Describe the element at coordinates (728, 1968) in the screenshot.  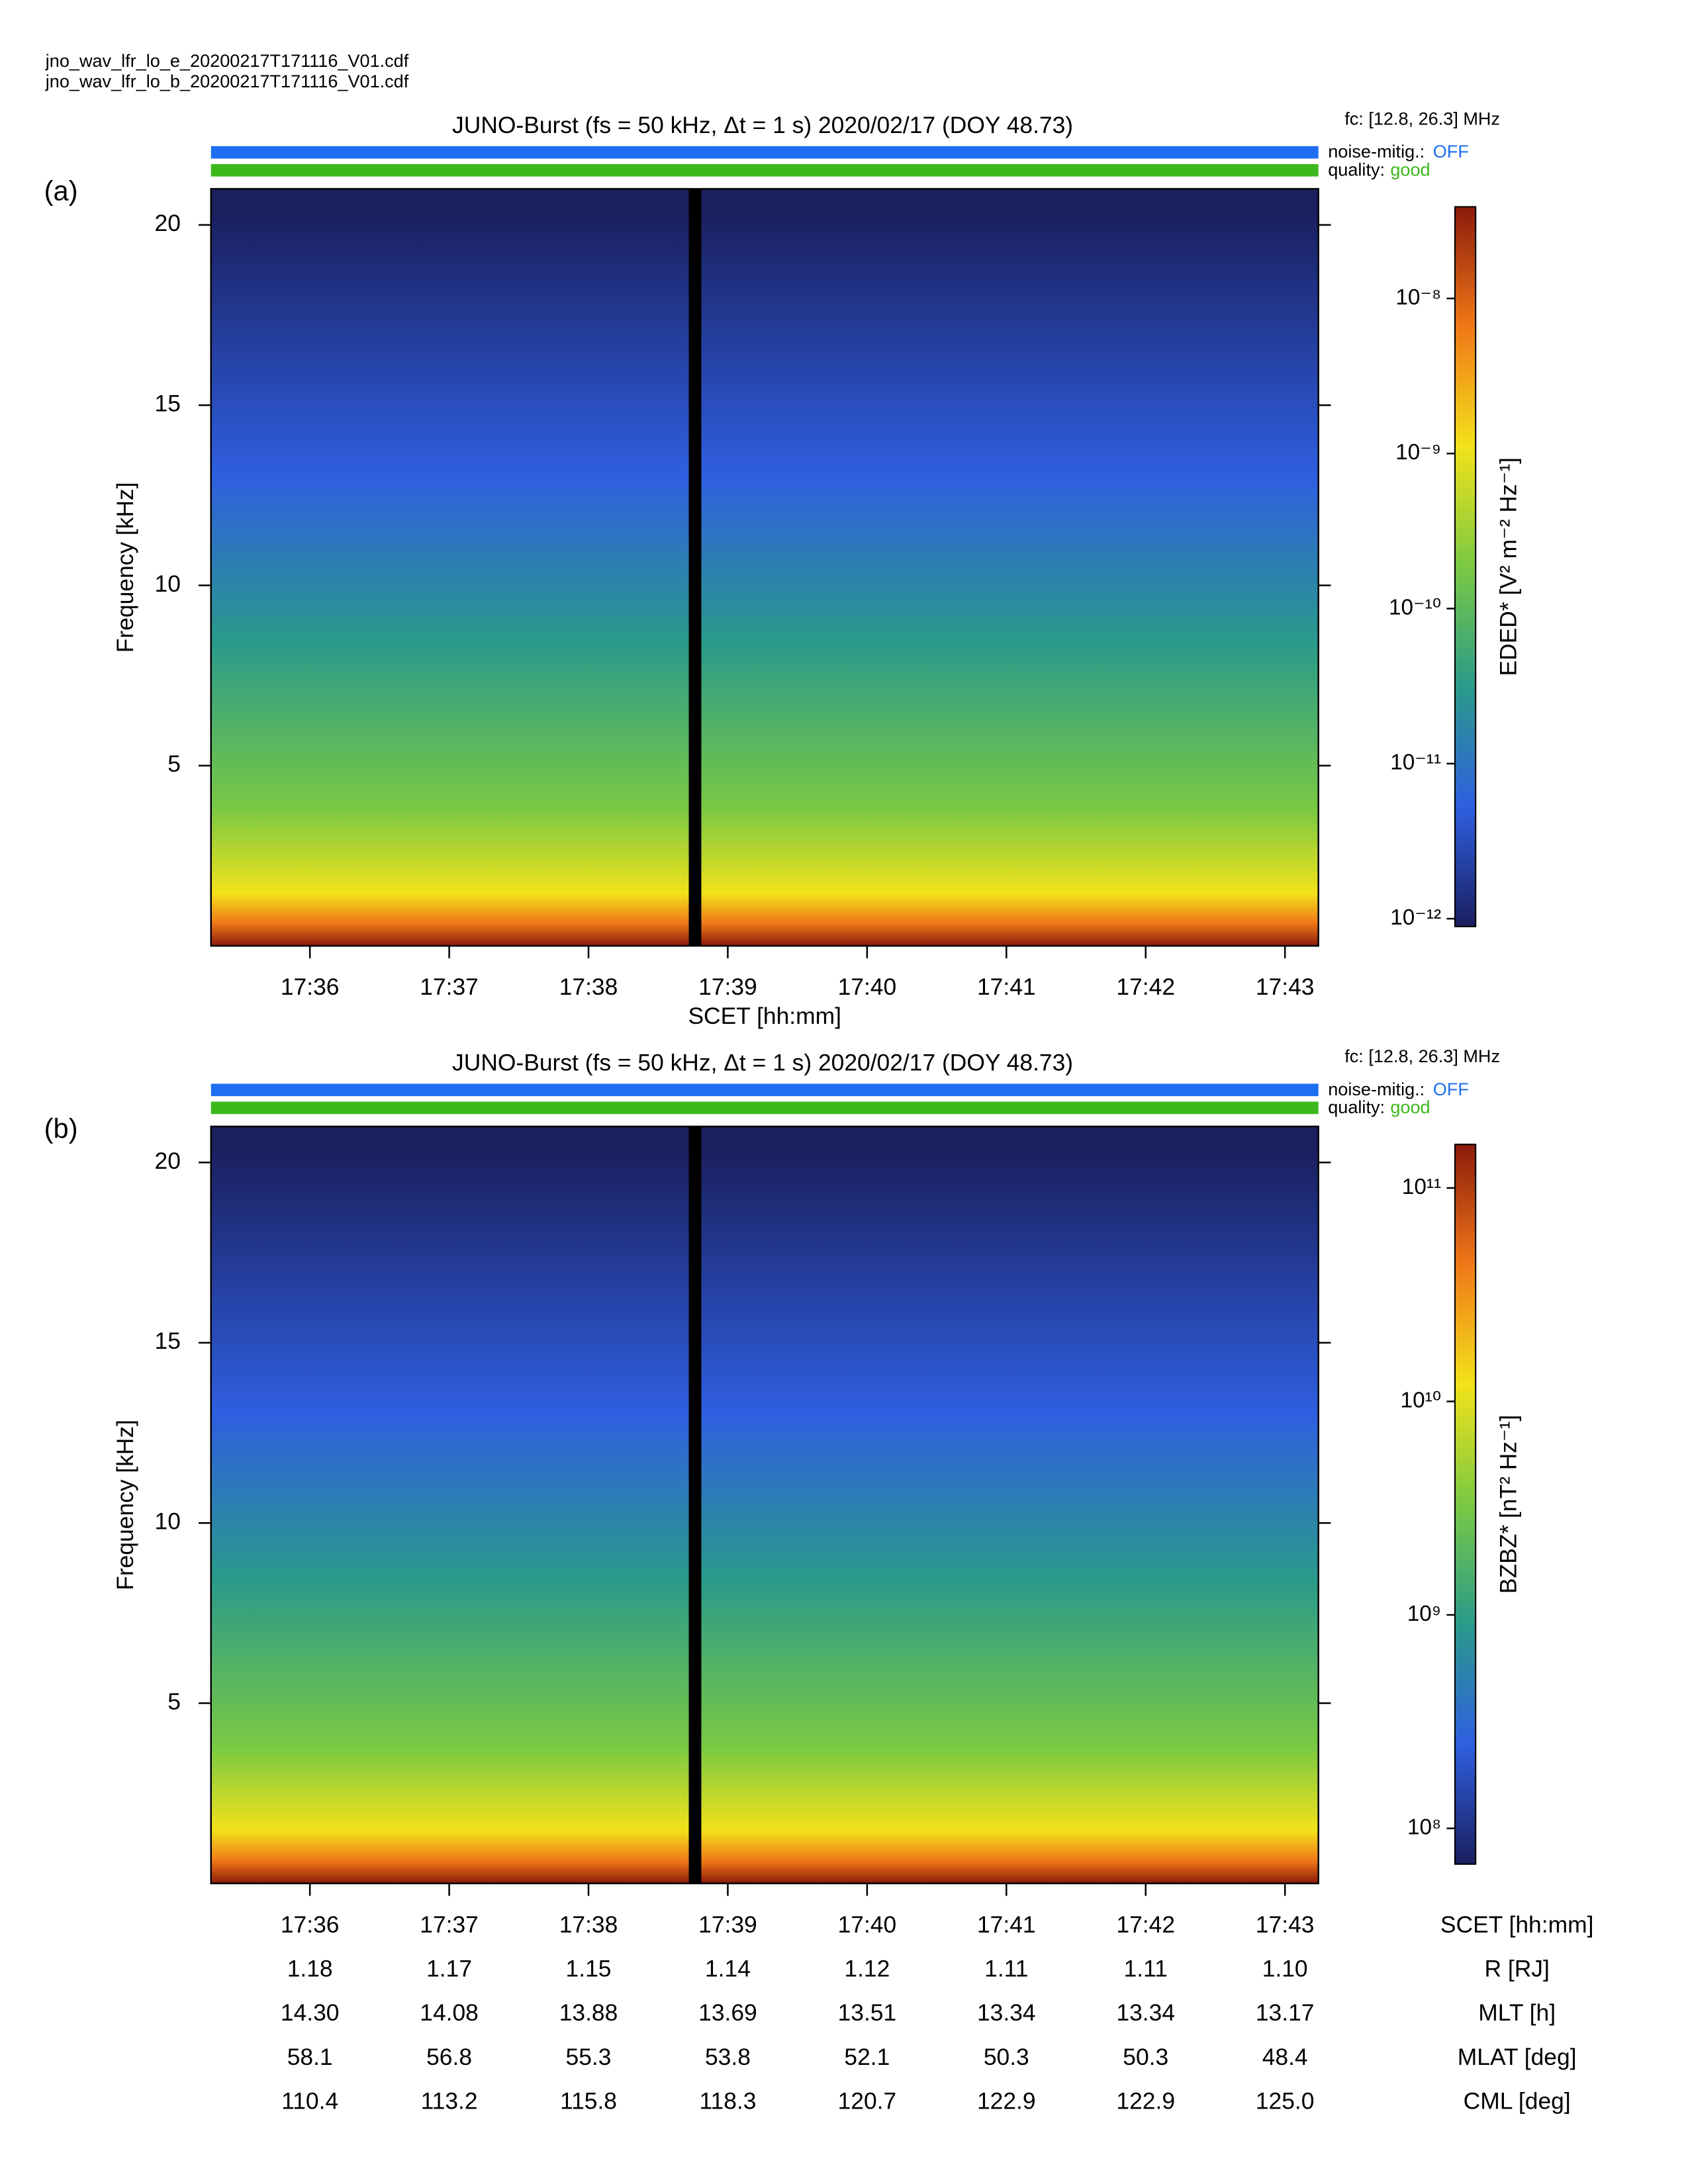
I see `ephemeris-value: 1.14` at that location.